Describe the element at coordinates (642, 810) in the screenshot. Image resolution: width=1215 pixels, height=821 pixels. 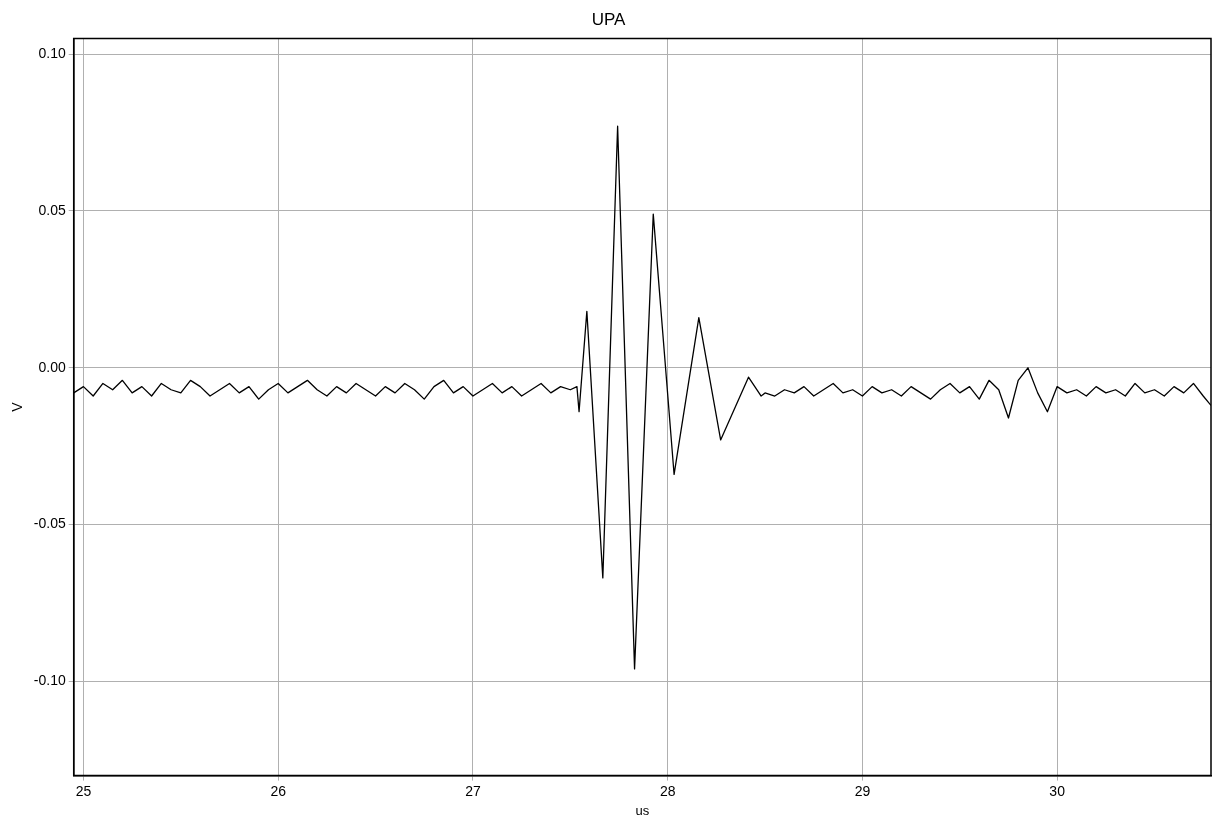
I see `x-axis-title: us` at that location.